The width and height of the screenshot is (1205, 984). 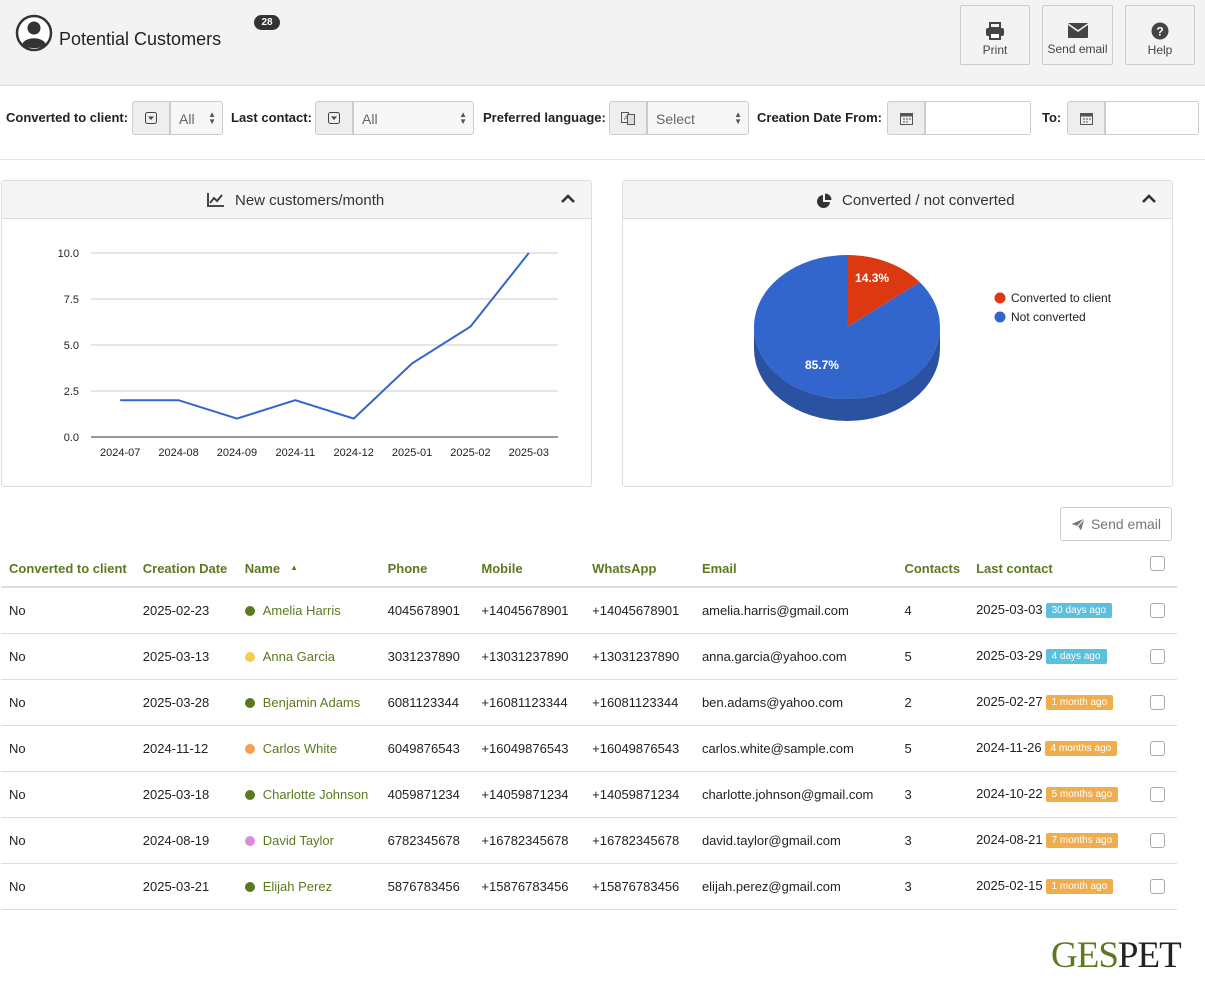 I want to click on mobile-cell: +13031237890, so click(x=529, y=656).